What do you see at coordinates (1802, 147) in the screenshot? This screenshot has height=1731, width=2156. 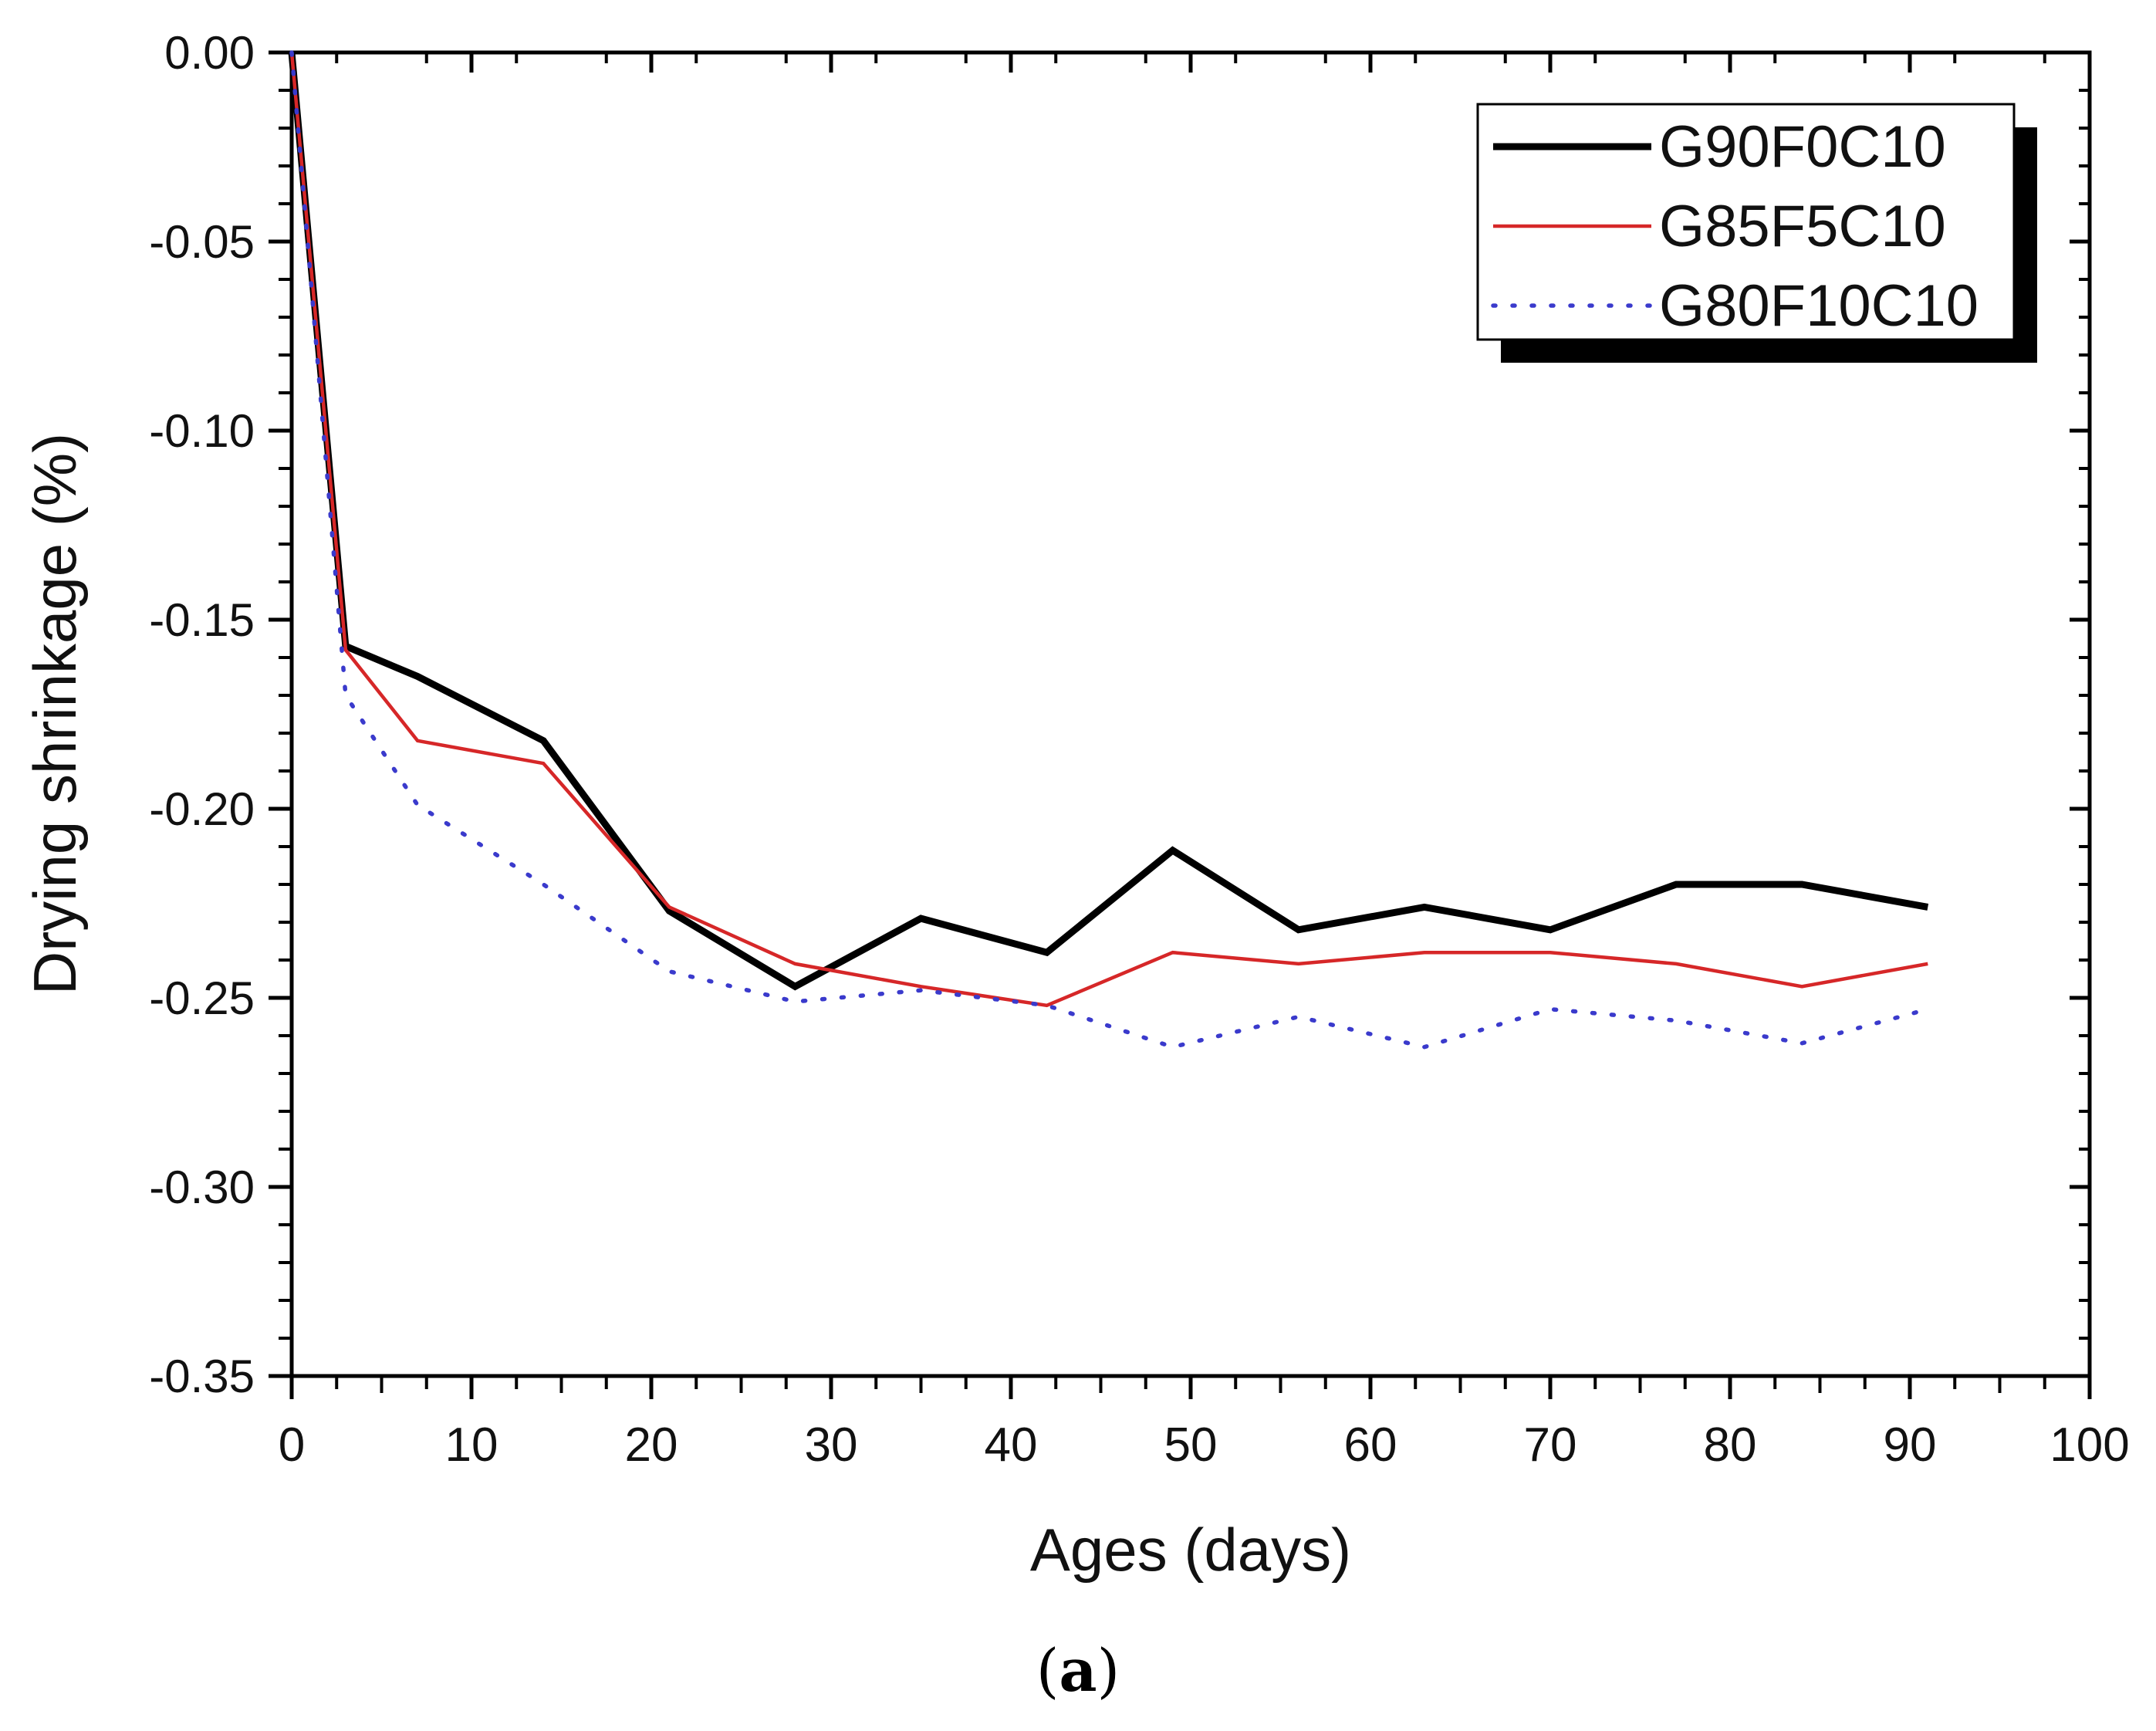 I see `legend-label: G90F0C10` at bounding box center [1802, 147].